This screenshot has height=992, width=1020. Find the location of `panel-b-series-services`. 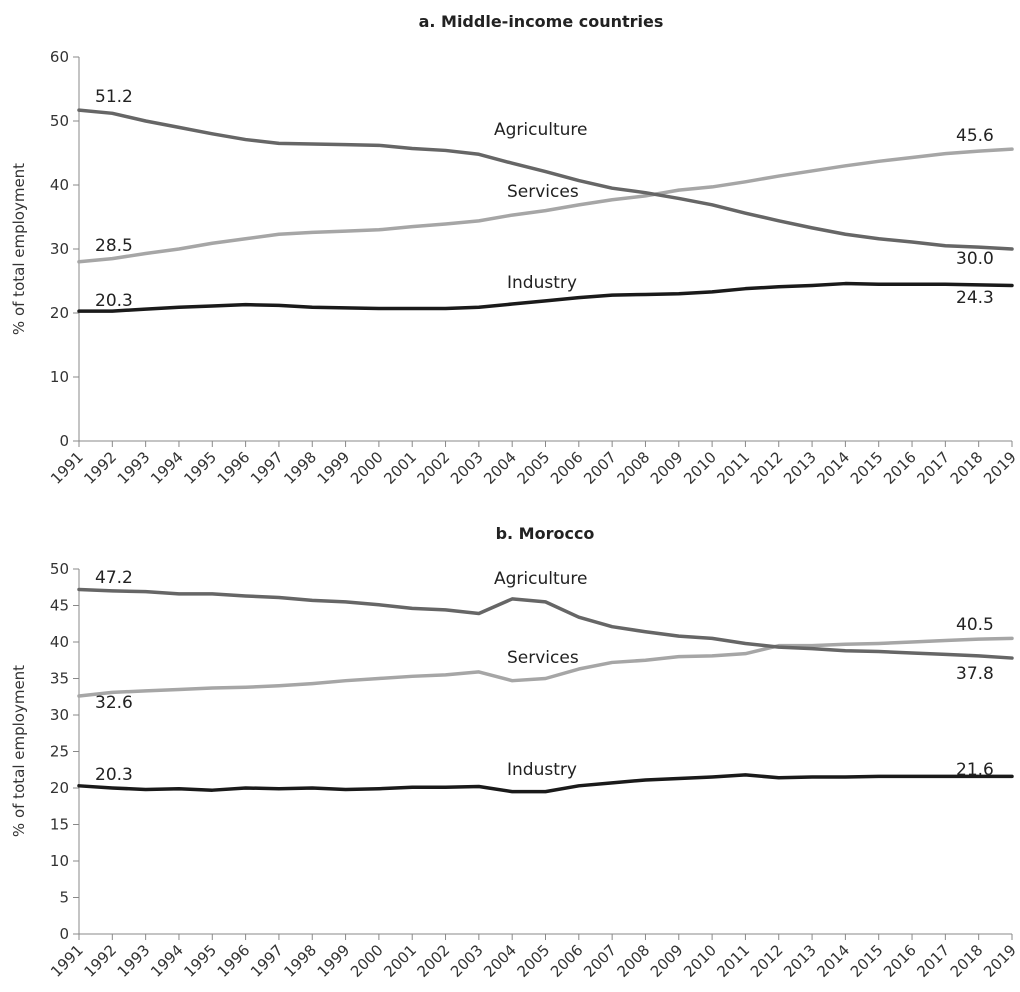

panel-b-series-services is located at coordinates (545, 667).